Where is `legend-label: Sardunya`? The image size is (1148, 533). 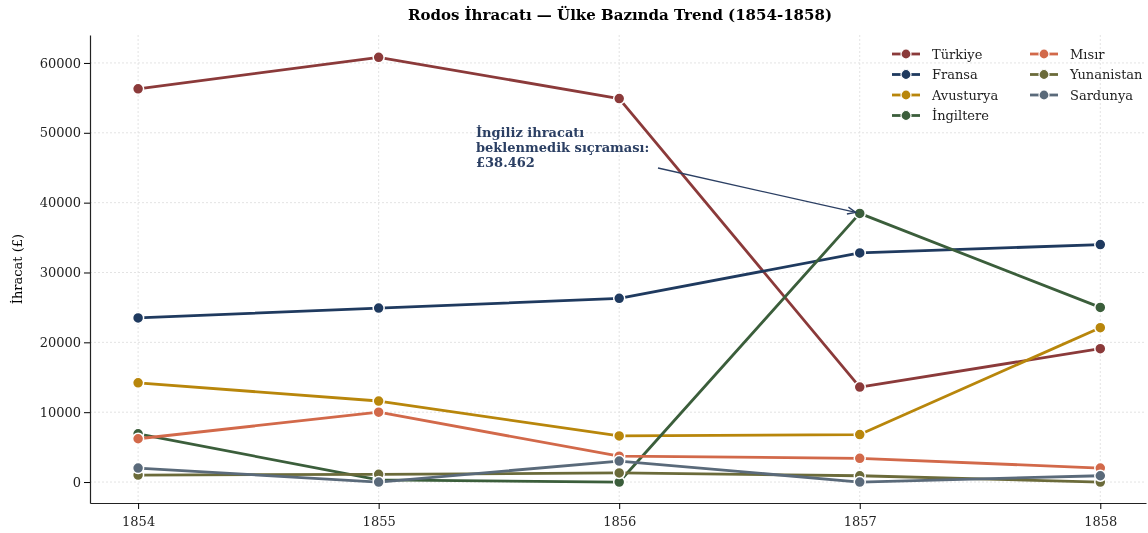
legend-label: Sardunya is located at coordinates (1102, 95).